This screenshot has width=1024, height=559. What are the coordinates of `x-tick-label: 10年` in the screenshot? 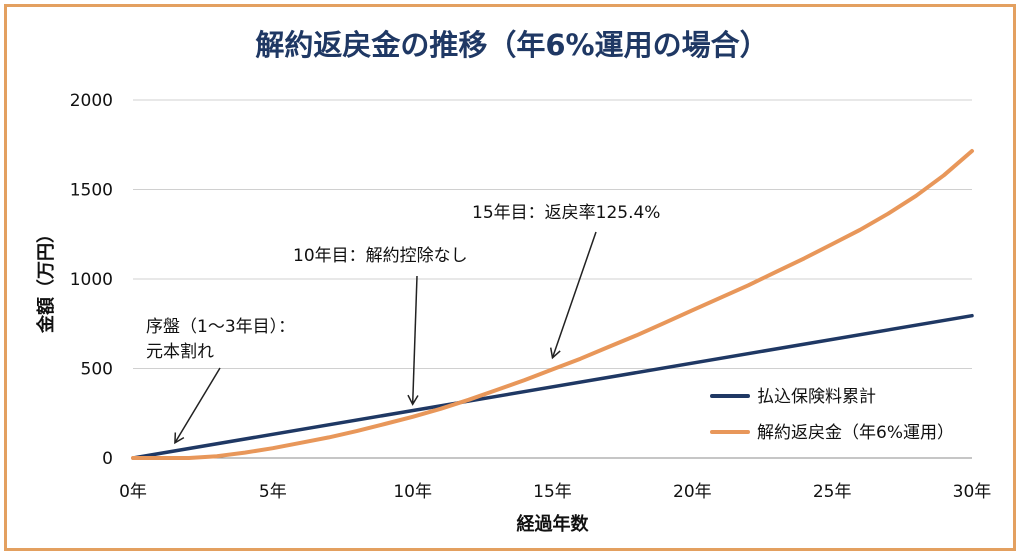 It's located at (412, 492).